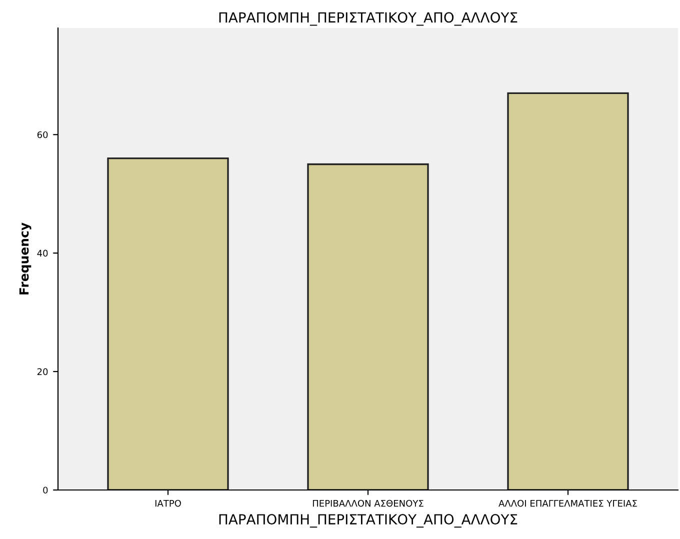  I want to click on y-tick-label: 0, so click(45, 490).